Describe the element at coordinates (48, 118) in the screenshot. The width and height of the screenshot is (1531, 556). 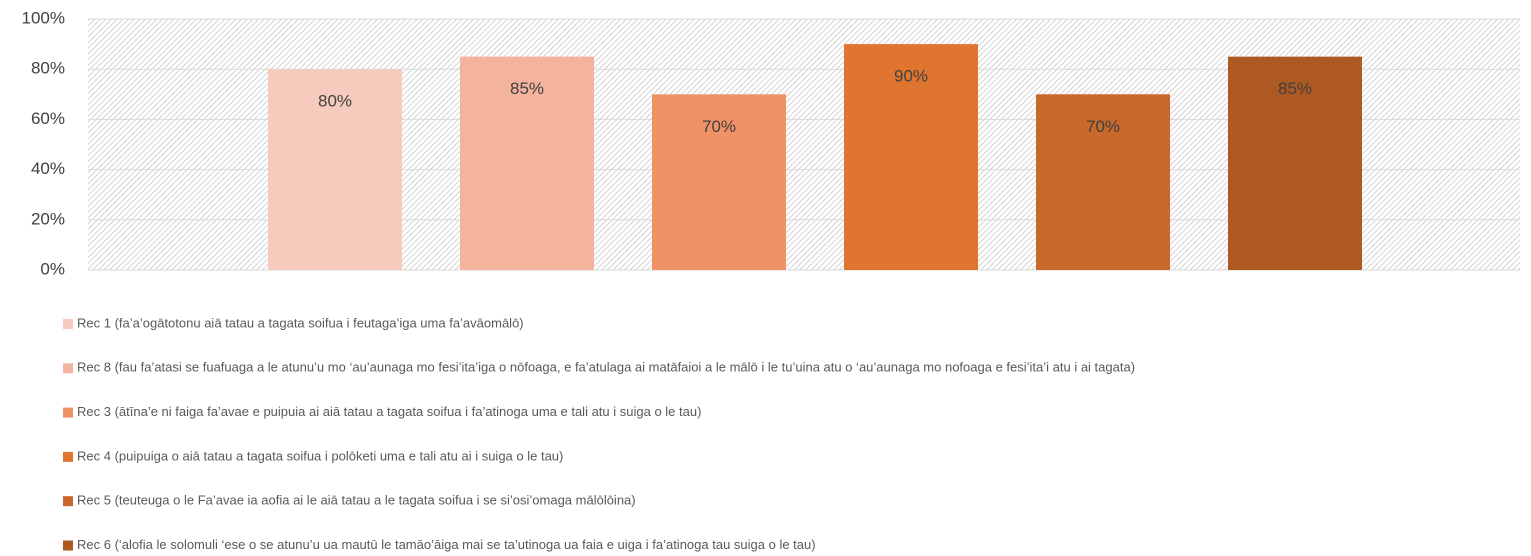
I see `y-tick-label: 60%` at that location.